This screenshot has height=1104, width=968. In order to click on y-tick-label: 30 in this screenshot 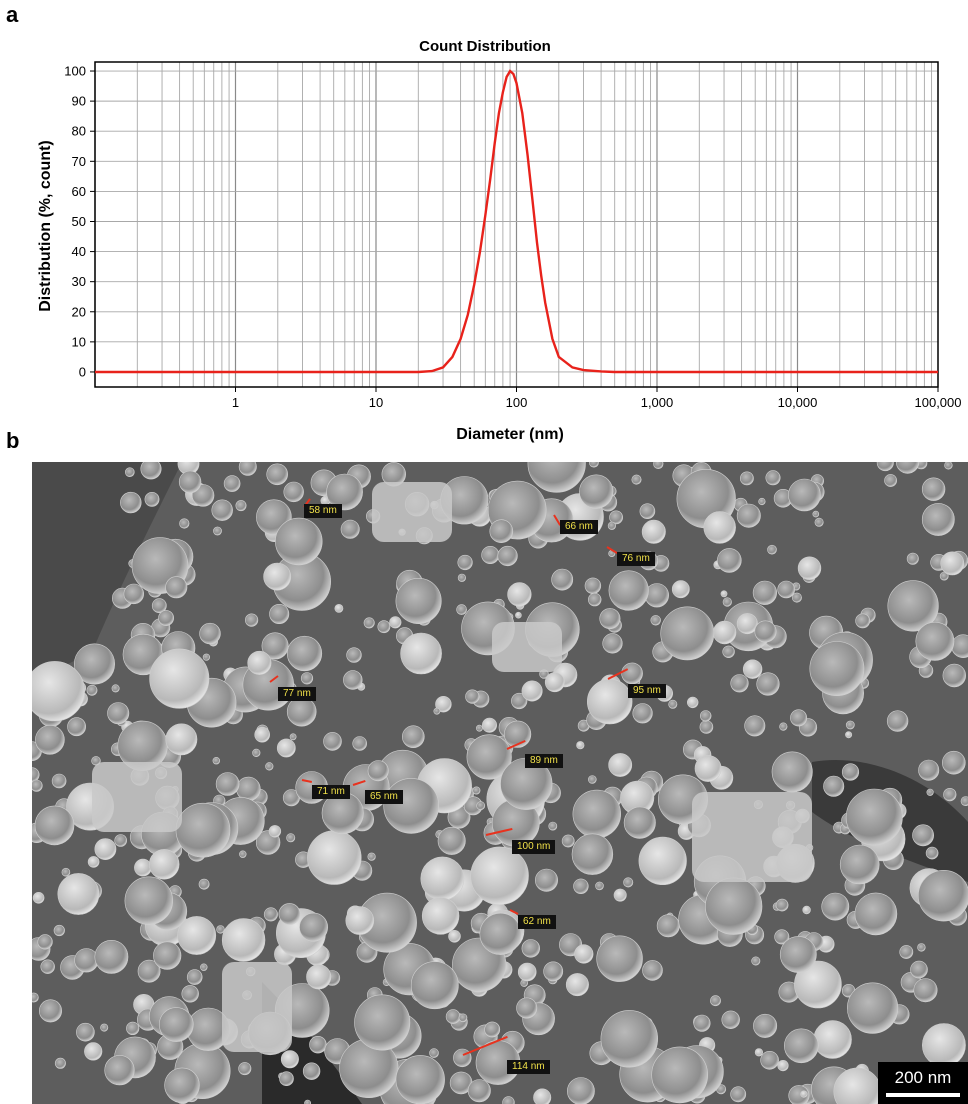, I will do `click(79, 281)`.